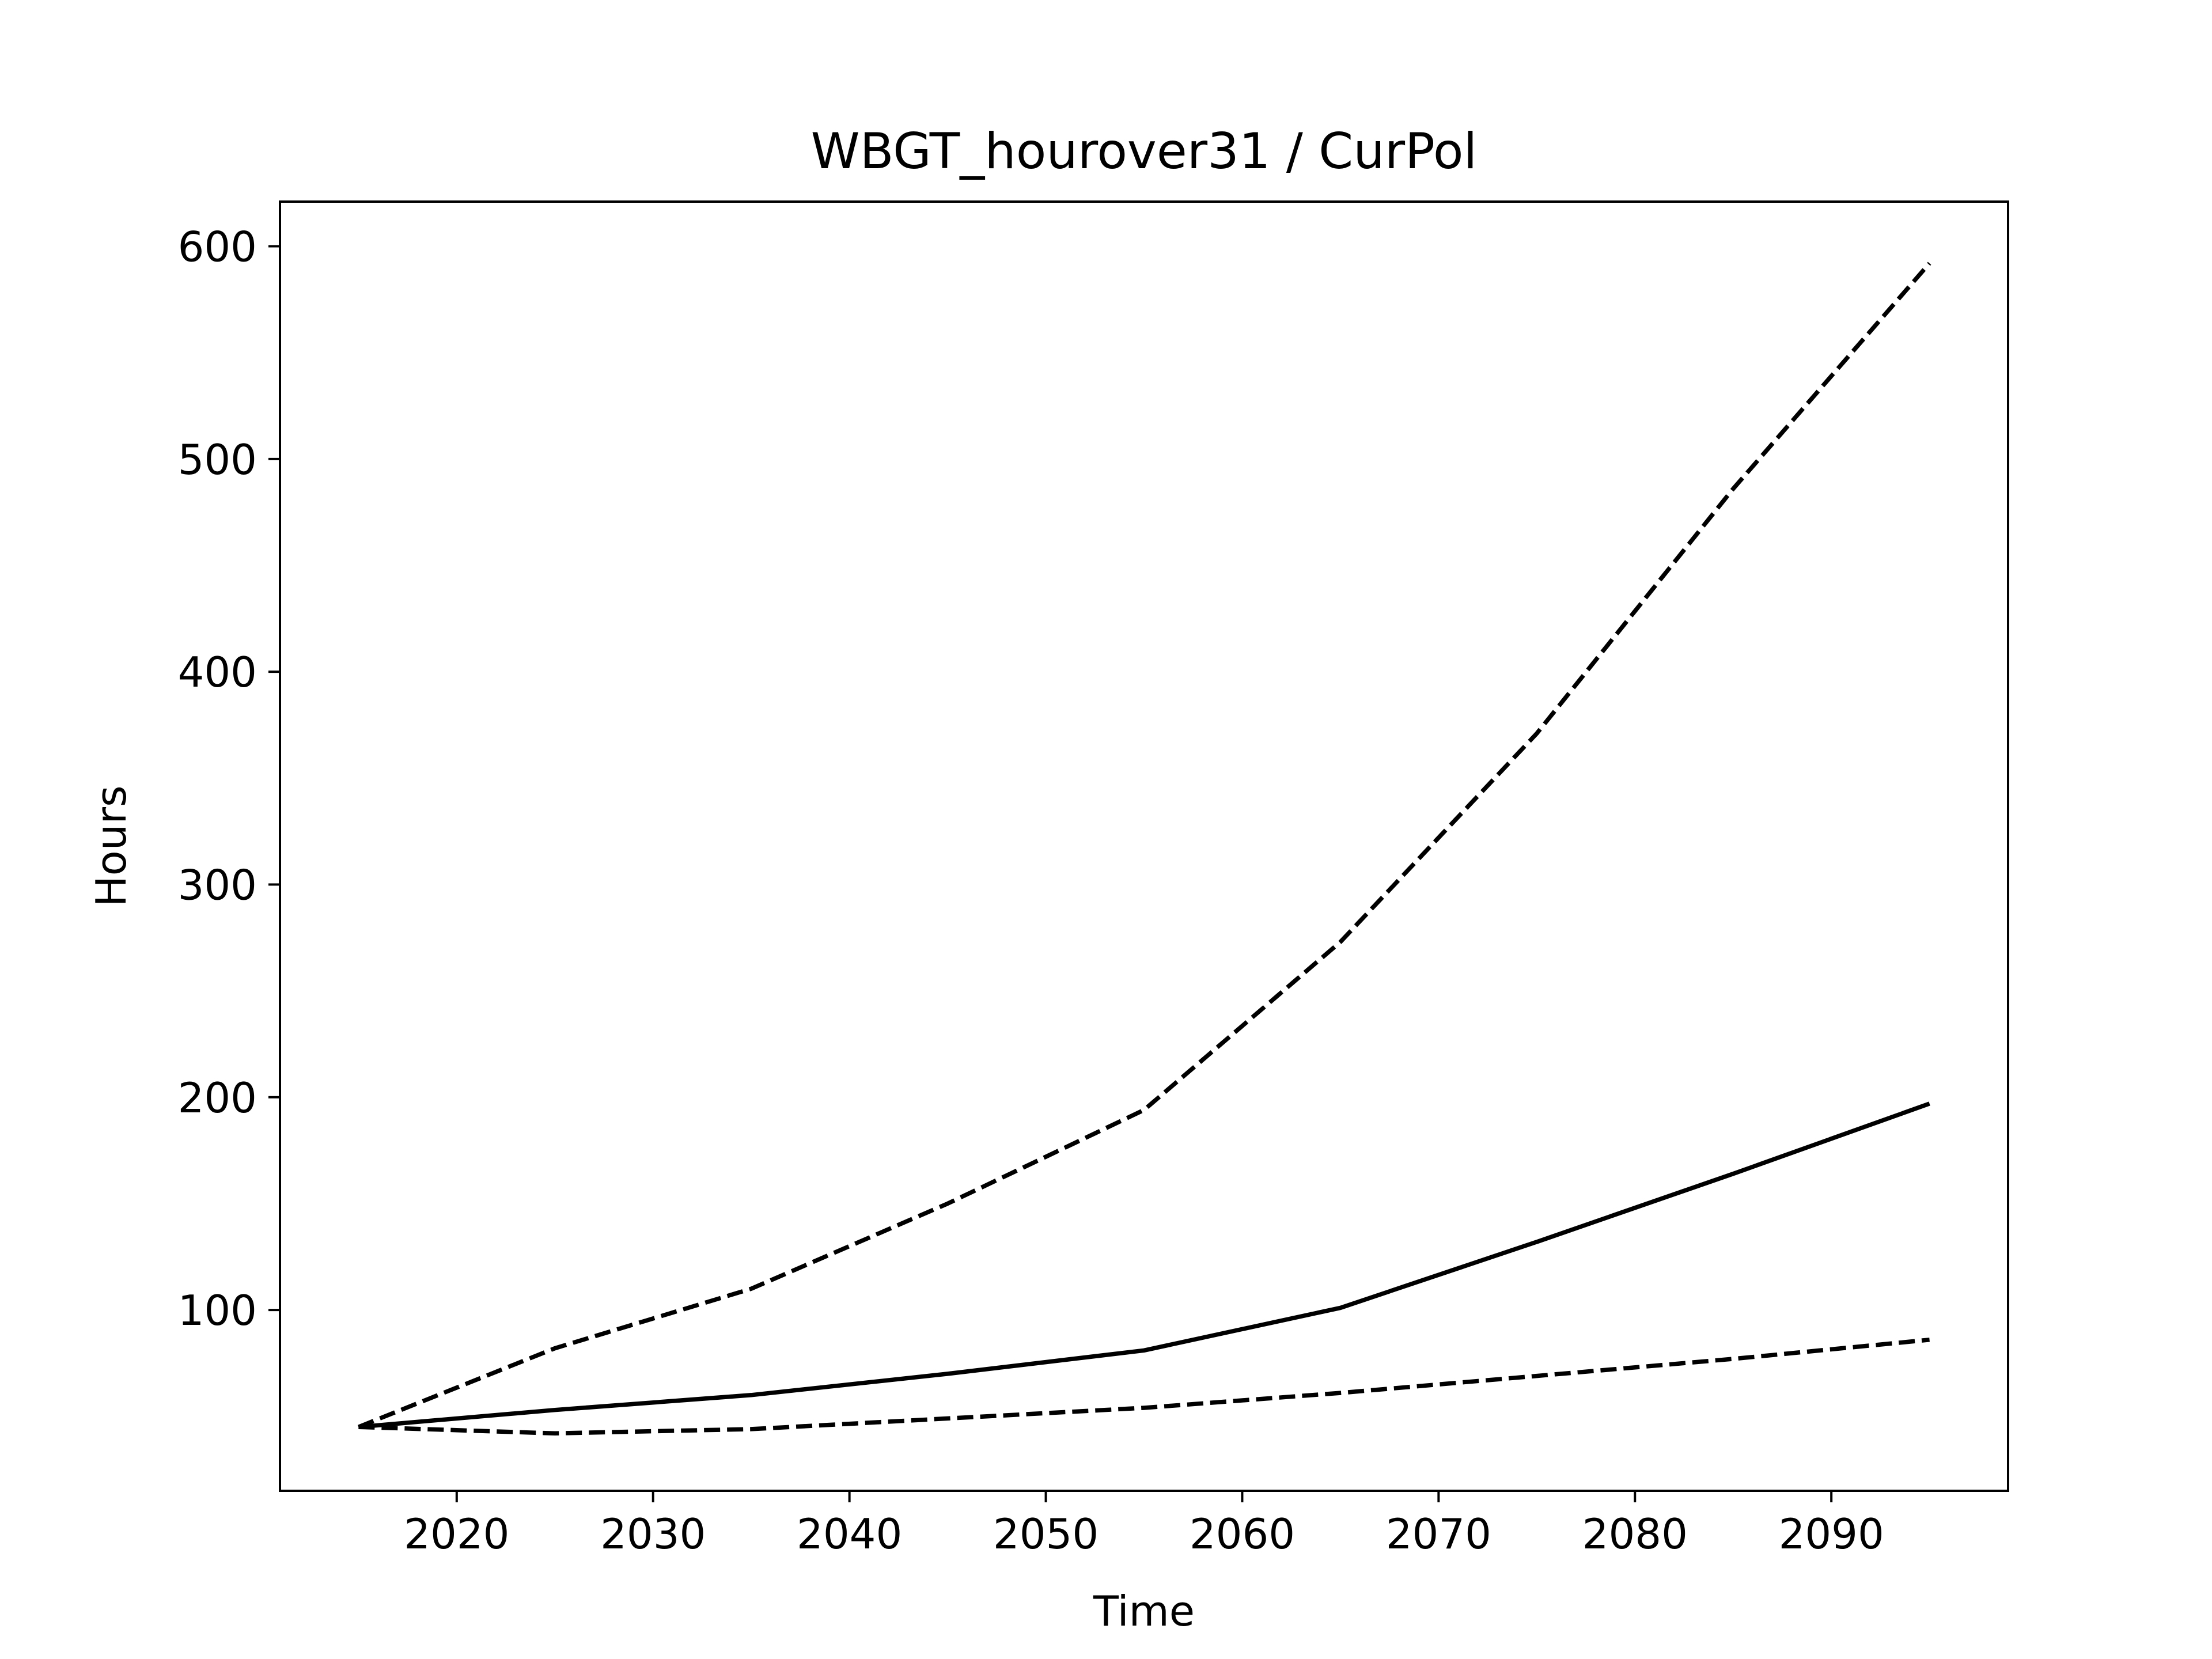 The image size is (2212, 1659). What do you see at coordinates (456, 1534) in the screenshot?
I see `x-tick-label: 2020` at bounding box center [456, 1534].